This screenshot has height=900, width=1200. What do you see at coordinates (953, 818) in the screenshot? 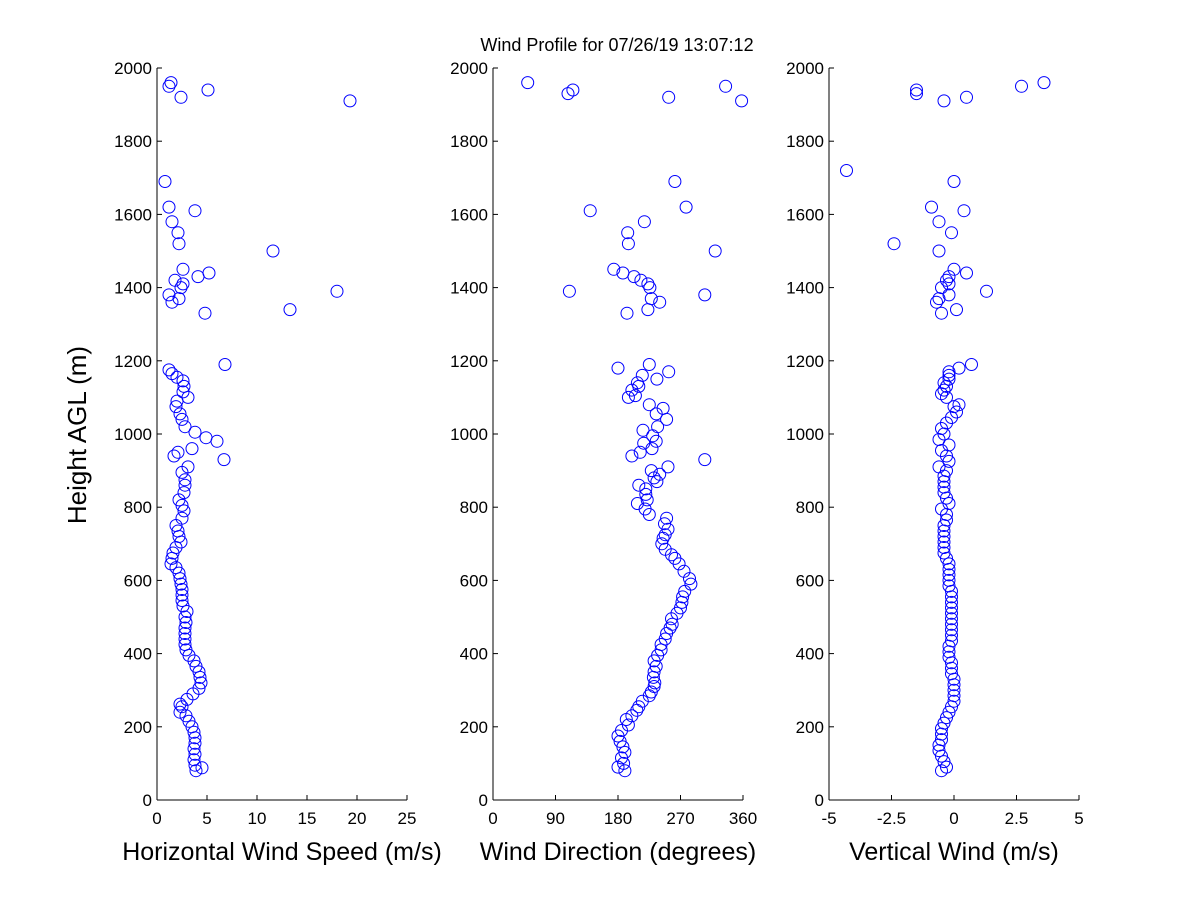
I see `x-tick-label: 0` at bounding box center [953, 818].